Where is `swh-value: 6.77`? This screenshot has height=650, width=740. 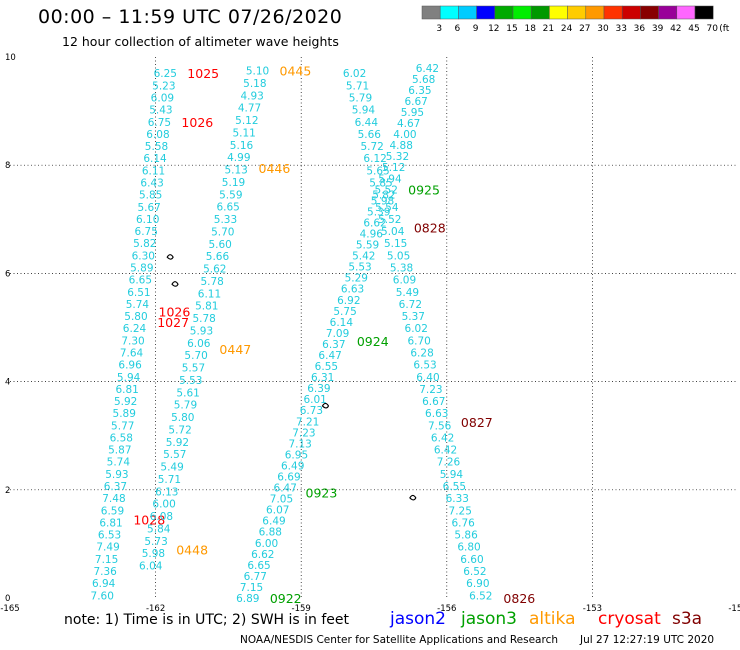
swh-value: 6.77 is located at coordinates (255, 577).